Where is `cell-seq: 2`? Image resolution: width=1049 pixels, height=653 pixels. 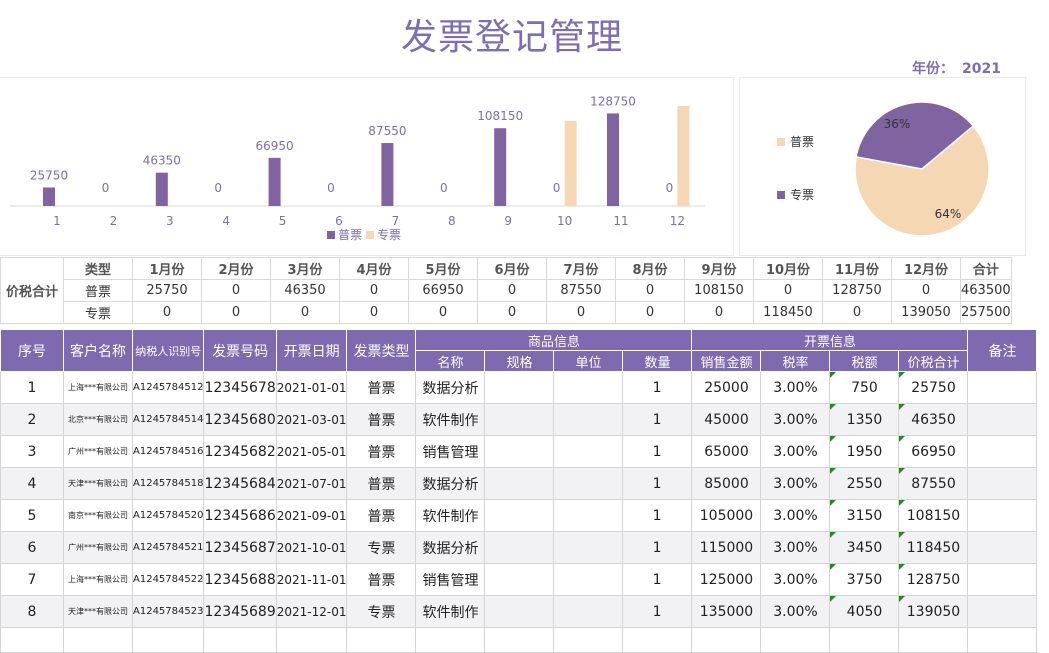
cell-seq: 2 is located at coordinates (32, 419).